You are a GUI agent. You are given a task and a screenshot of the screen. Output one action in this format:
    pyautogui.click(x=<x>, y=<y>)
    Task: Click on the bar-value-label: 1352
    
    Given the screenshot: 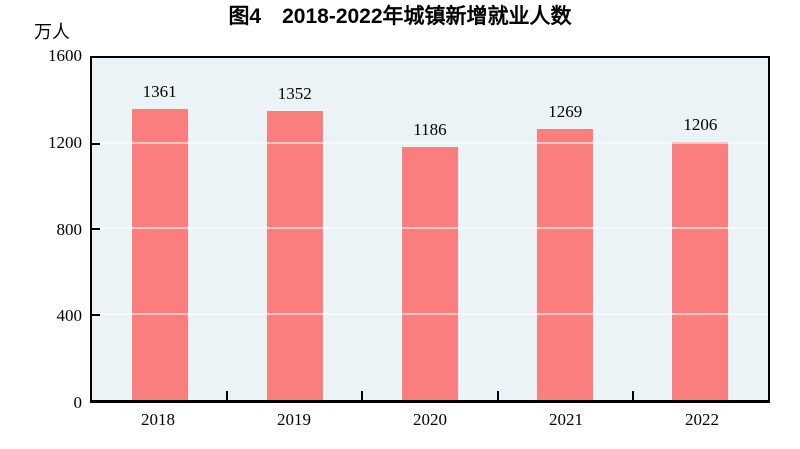 What is the action you would take?
    pyautogui.click(x=294, y=94)
    